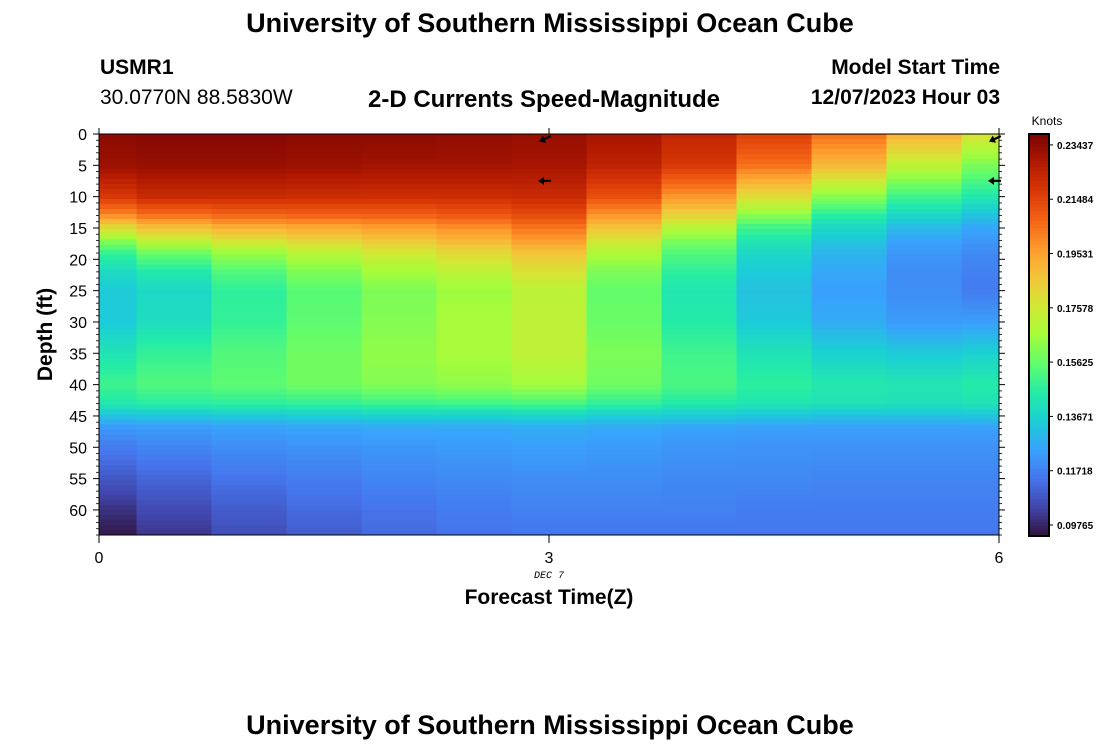 This screenshot has width=1100, height=750. What do you see at coordinates (82, 135) in the screenshot?
I see `y-tick-label: 0` at bounding box center [82, 135].